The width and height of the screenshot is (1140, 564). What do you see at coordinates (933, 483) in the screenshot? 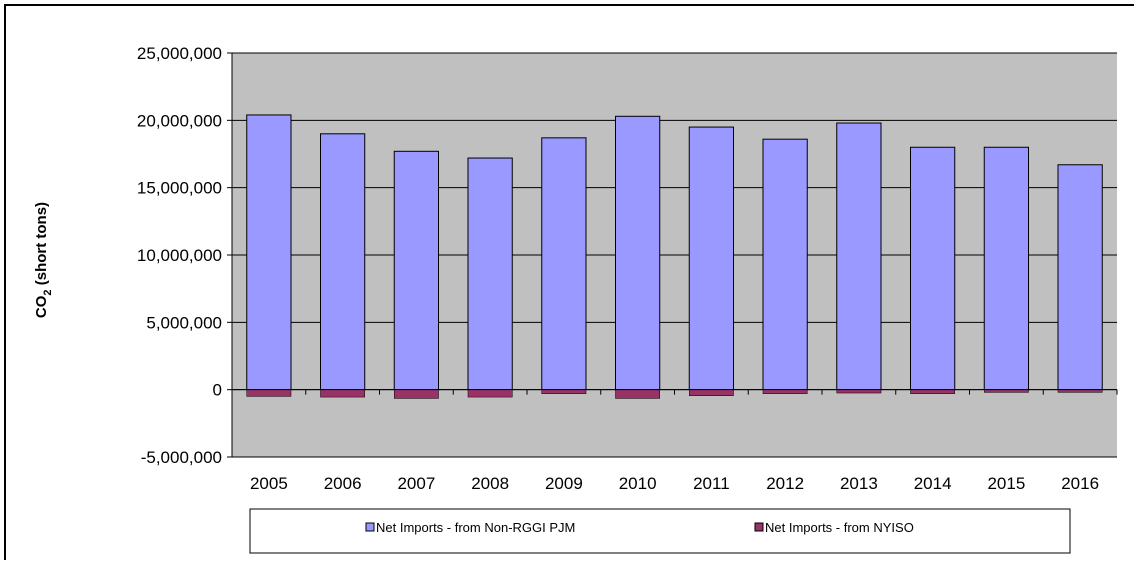
I see `x-tick-label: 2014` at bounding box center [933, 483].